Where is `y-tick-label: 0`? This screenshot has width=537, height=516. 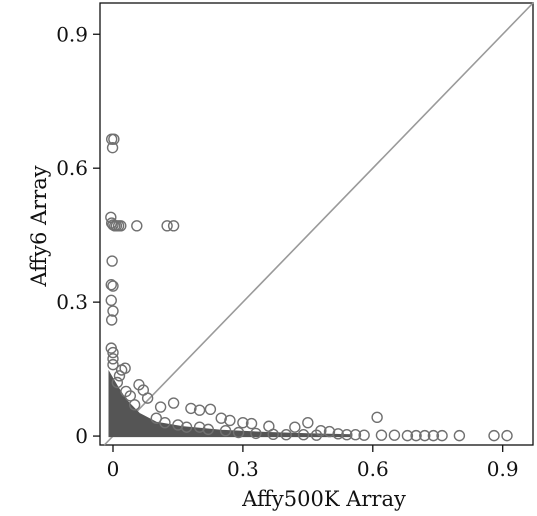 y-tick-label: 0 is located at coordinates (81, 436).